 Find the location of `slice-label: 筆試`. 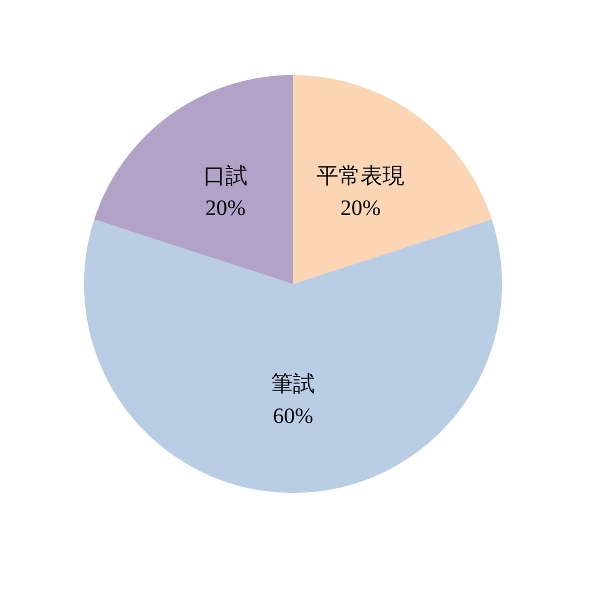

slice-label: 筆試 is located at coordinates (293, 383).